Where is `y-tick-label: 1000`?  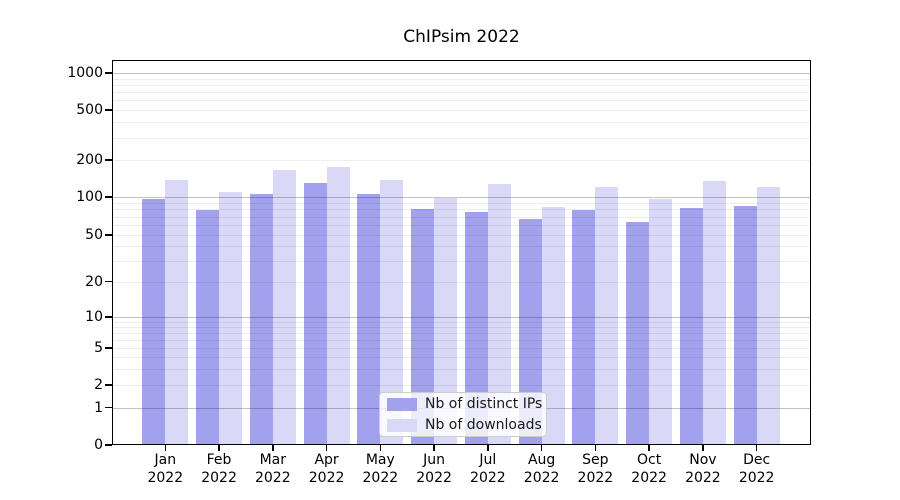
y-tick-label: 1000 is located at coordinates (85, 73).